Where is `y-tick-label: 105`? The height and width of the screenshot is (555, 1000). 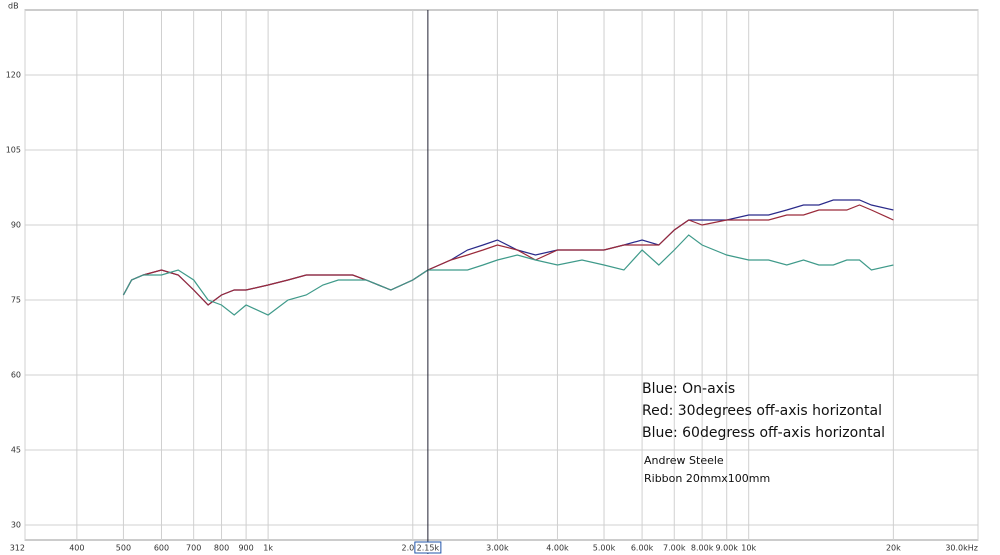
y-tick-label: 105 is located at coordinates (13, 150).